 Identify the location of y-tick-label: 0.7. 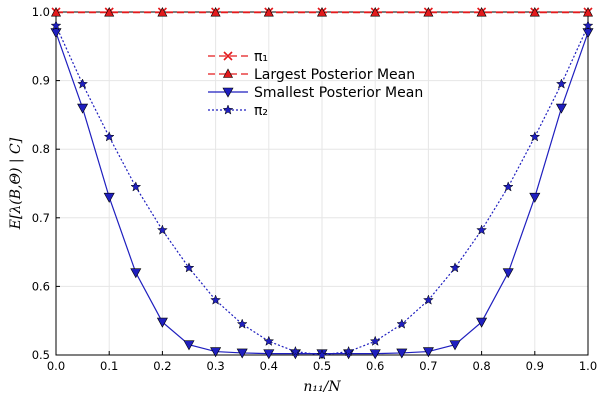
(41, 218).